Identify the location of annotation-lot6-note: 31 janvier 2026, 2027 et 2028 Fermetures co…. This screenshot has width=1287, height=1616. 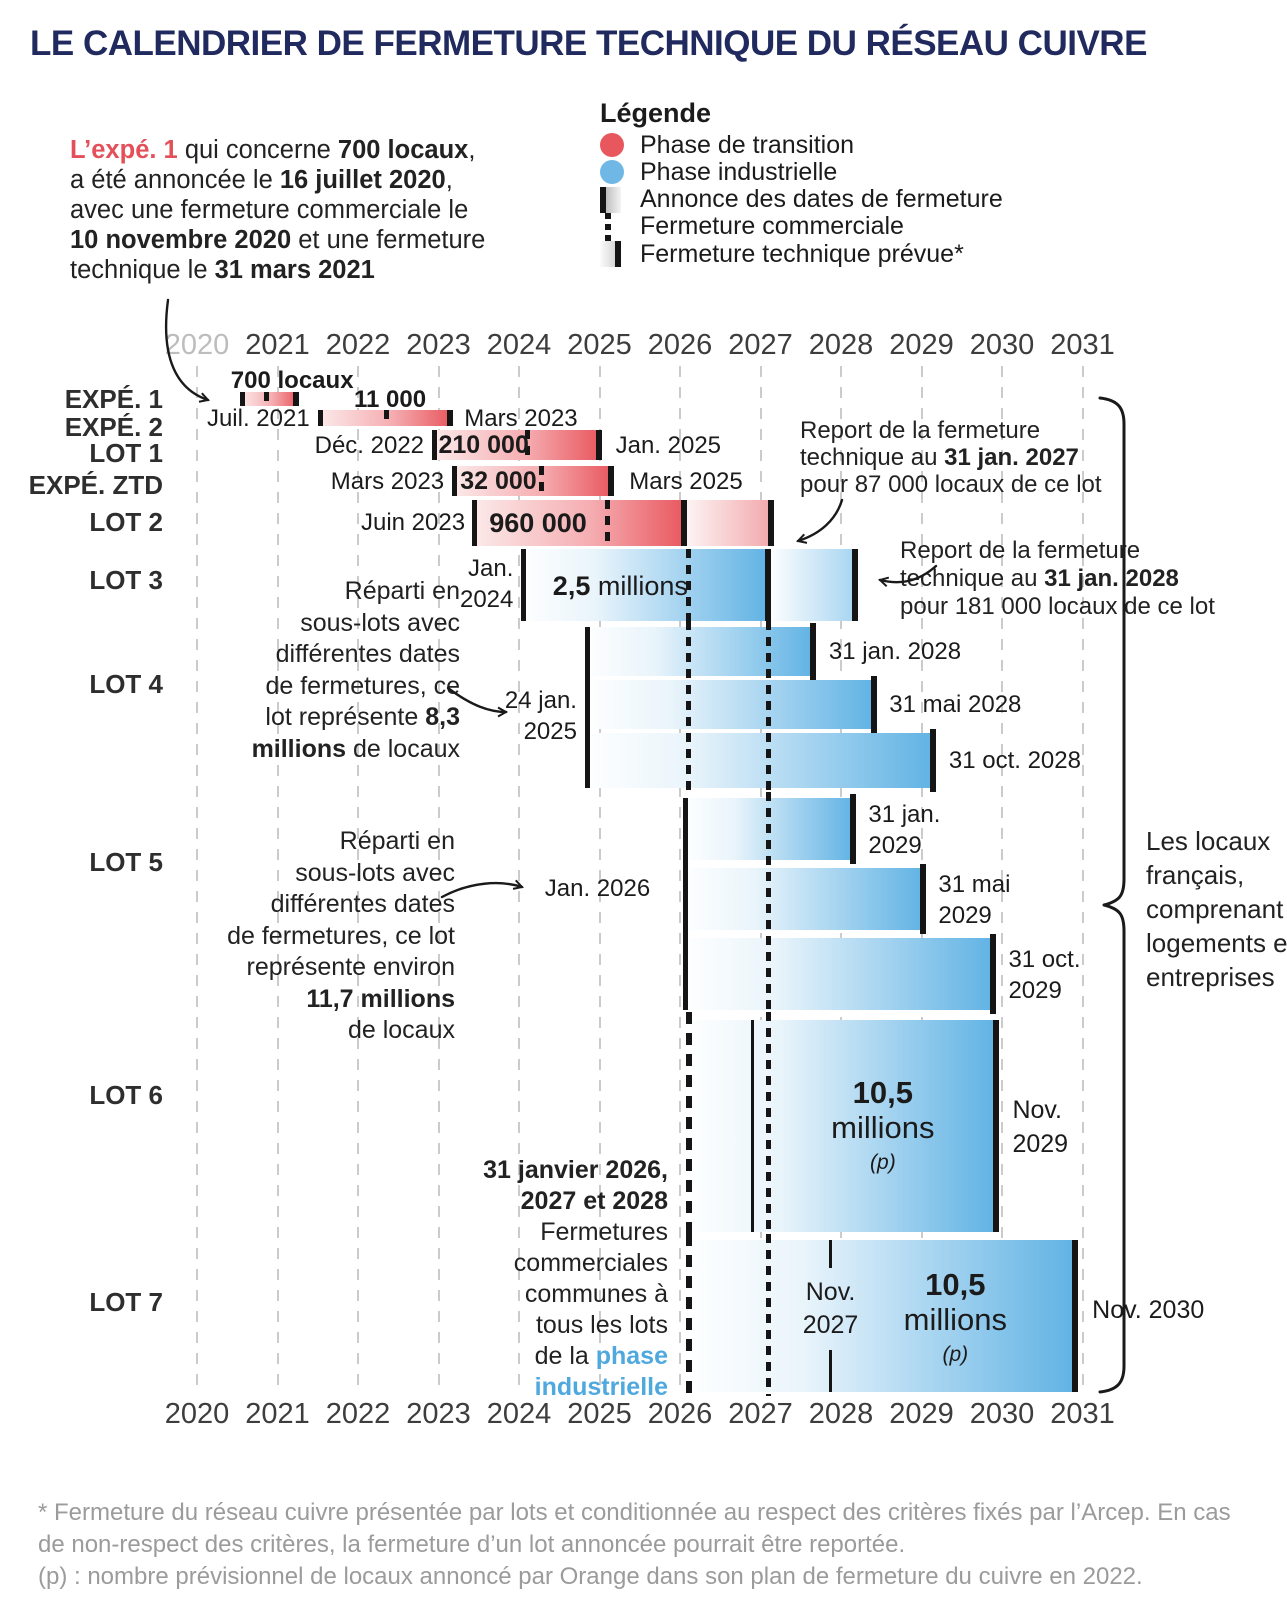
(575, 1278).